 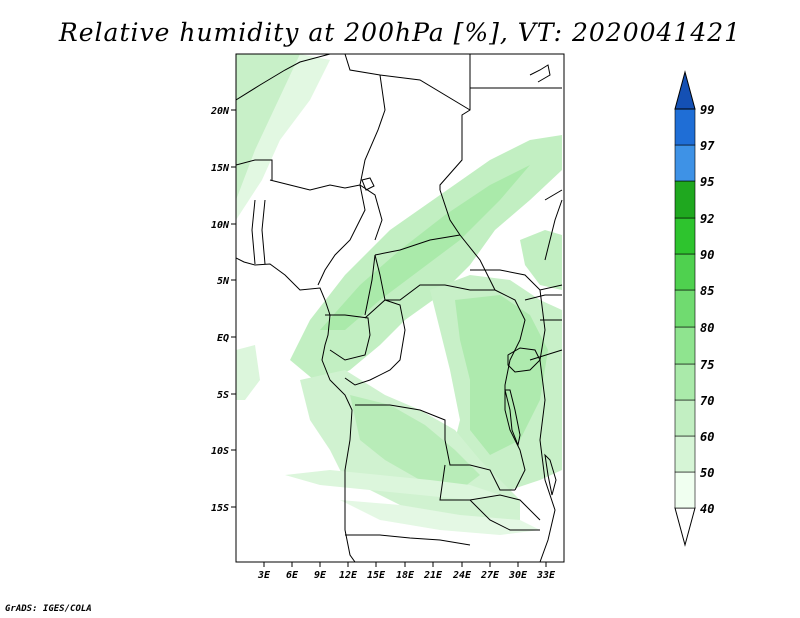 What do you see at coordinates (540, 73) in the screenshot?
I see `red-sea-coast` at bounding box center [540, 73].